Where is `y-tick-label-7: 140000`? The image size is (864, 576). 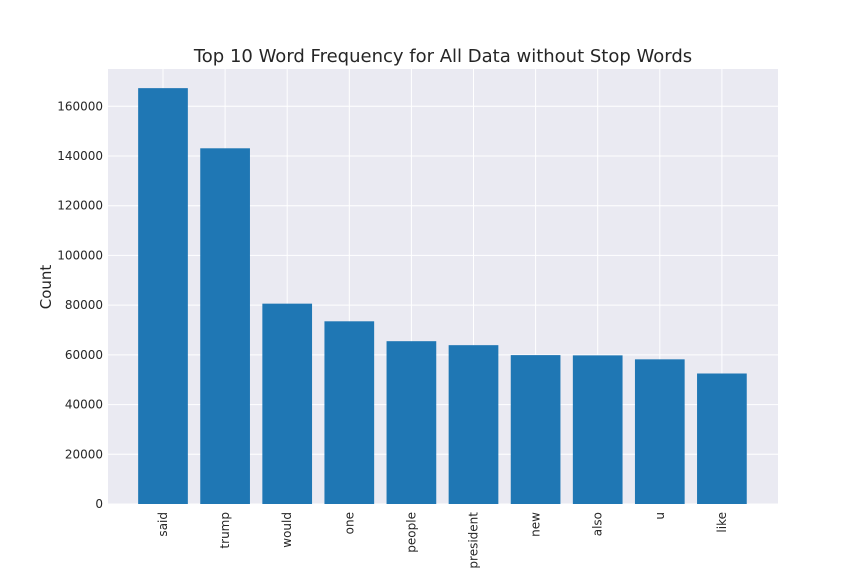
y-tick-label-7: 140000 is located at coordinates (80, 156).